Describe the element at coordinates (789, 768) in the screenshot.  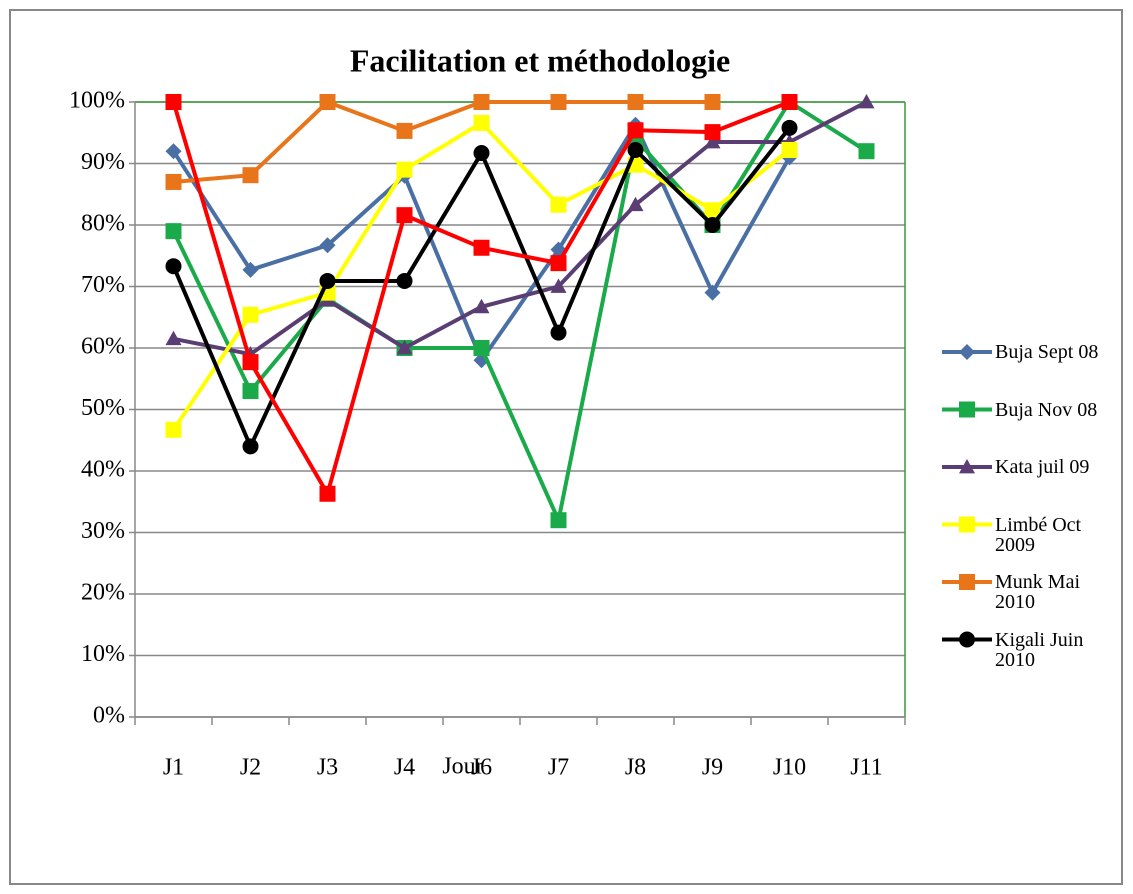
I see `x-tick-label: J10` at that location.